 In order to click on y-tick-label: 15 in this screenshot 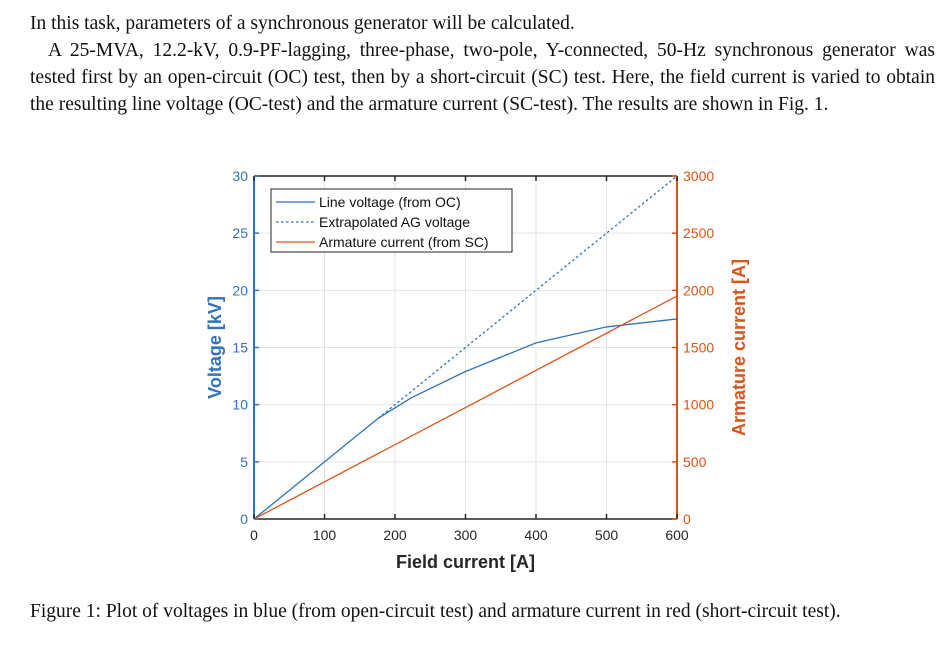, I will do `click(240, 348)`.